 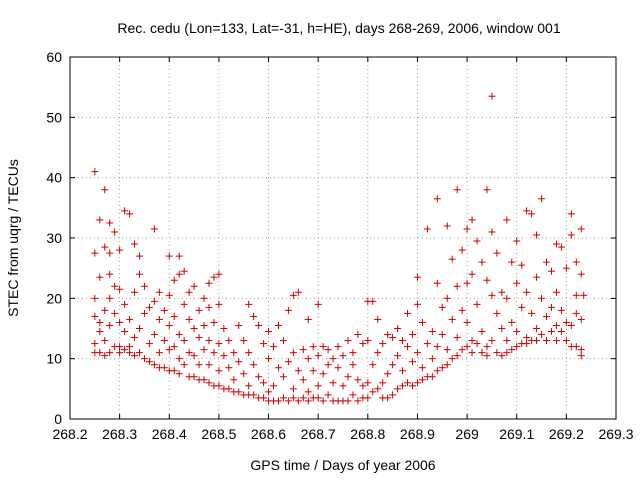 I want to click on x-tick-label: 268.9, so click(x=417, y=434).